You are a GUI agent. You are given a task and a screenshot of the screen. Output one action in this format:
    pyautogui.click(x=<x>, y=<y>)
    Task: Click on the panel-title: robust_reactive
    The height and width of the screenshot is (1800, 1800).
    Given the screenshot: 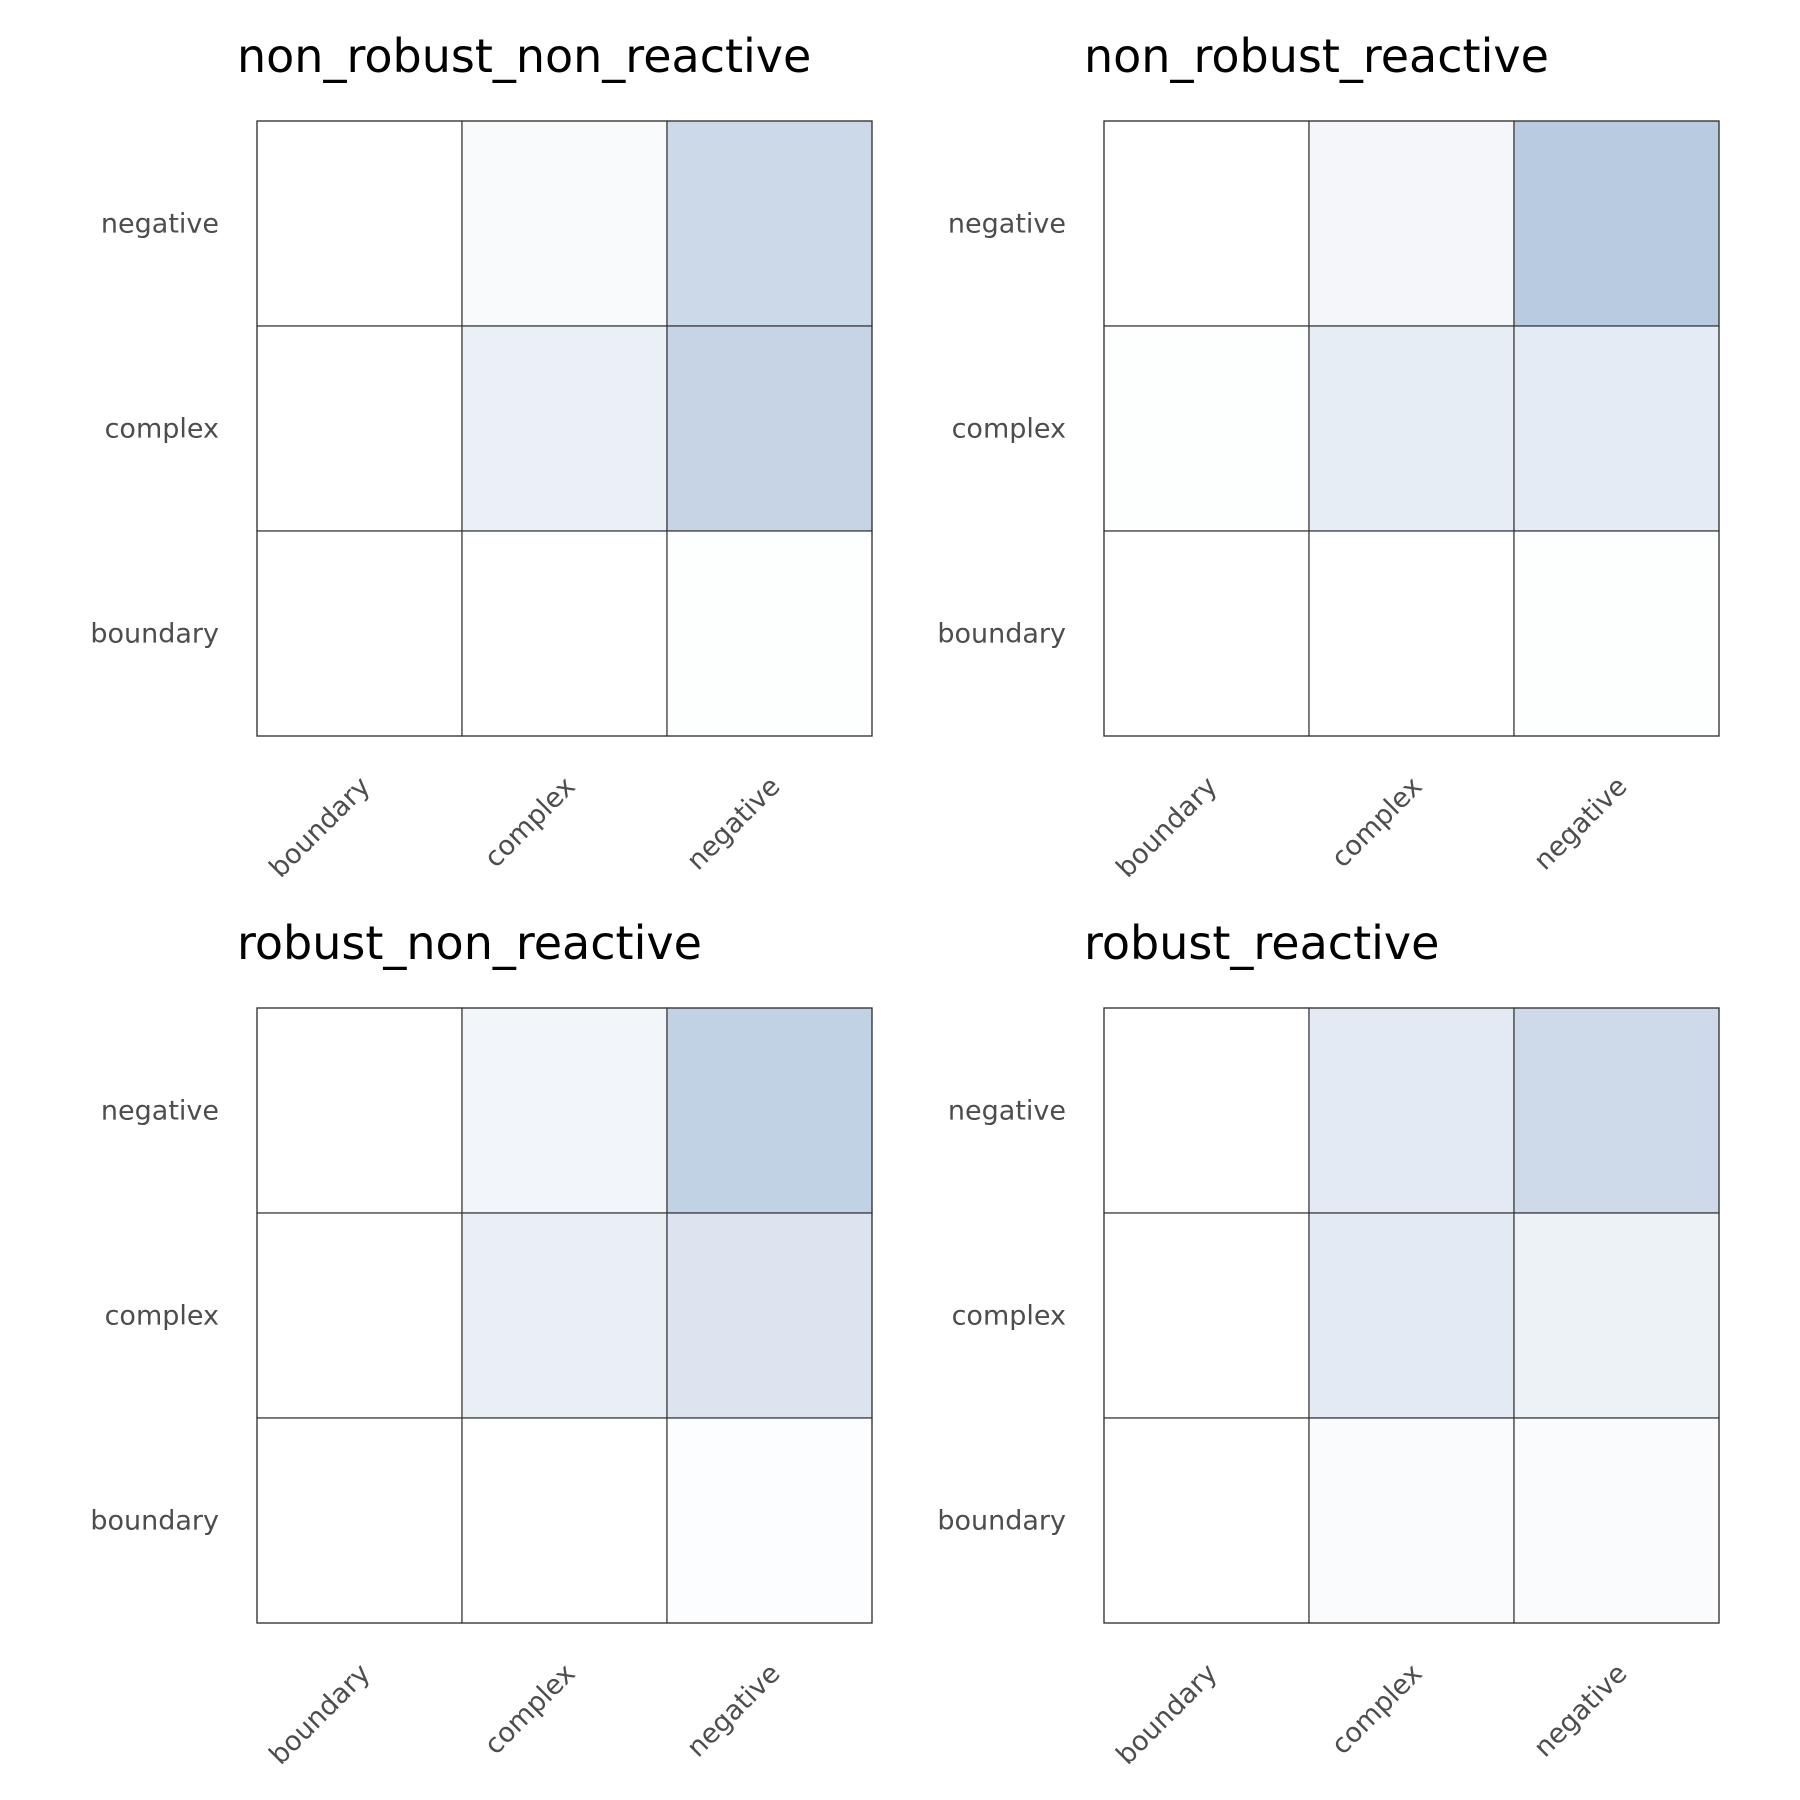 What is the action you would take?
    pyautogui.click(x=1261, y=943)
    